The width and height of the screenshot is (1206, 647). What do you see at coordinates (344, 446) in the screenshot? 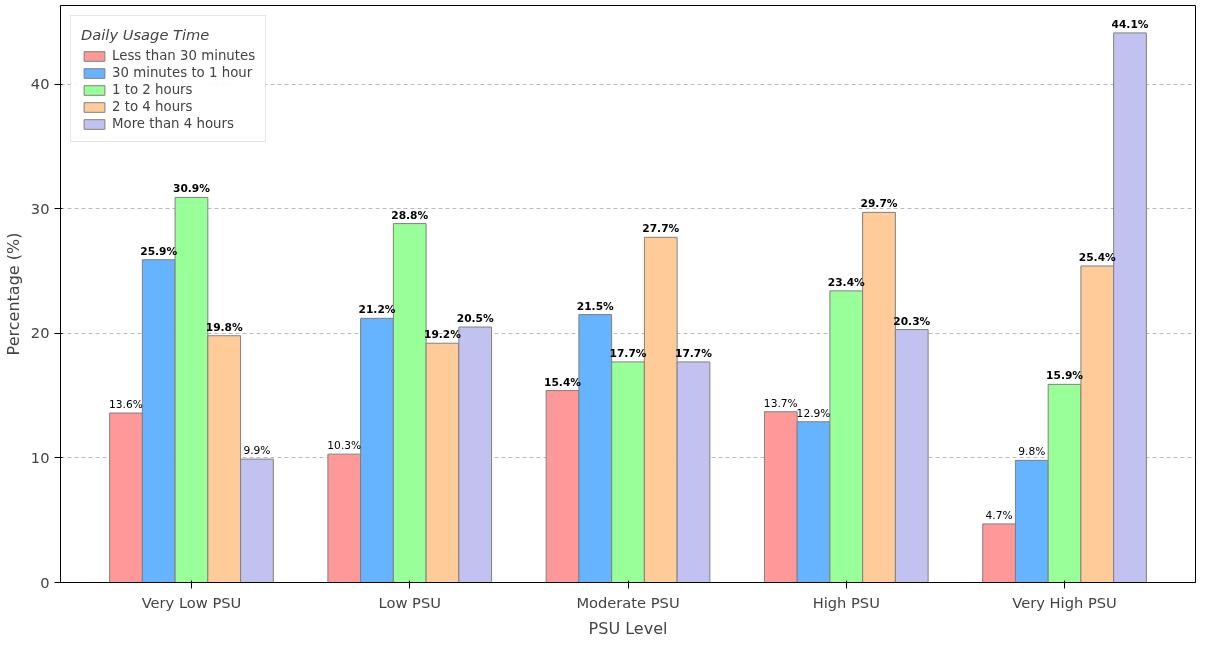
I see `data-label: 10.3%` at bounding box center [344, 446].